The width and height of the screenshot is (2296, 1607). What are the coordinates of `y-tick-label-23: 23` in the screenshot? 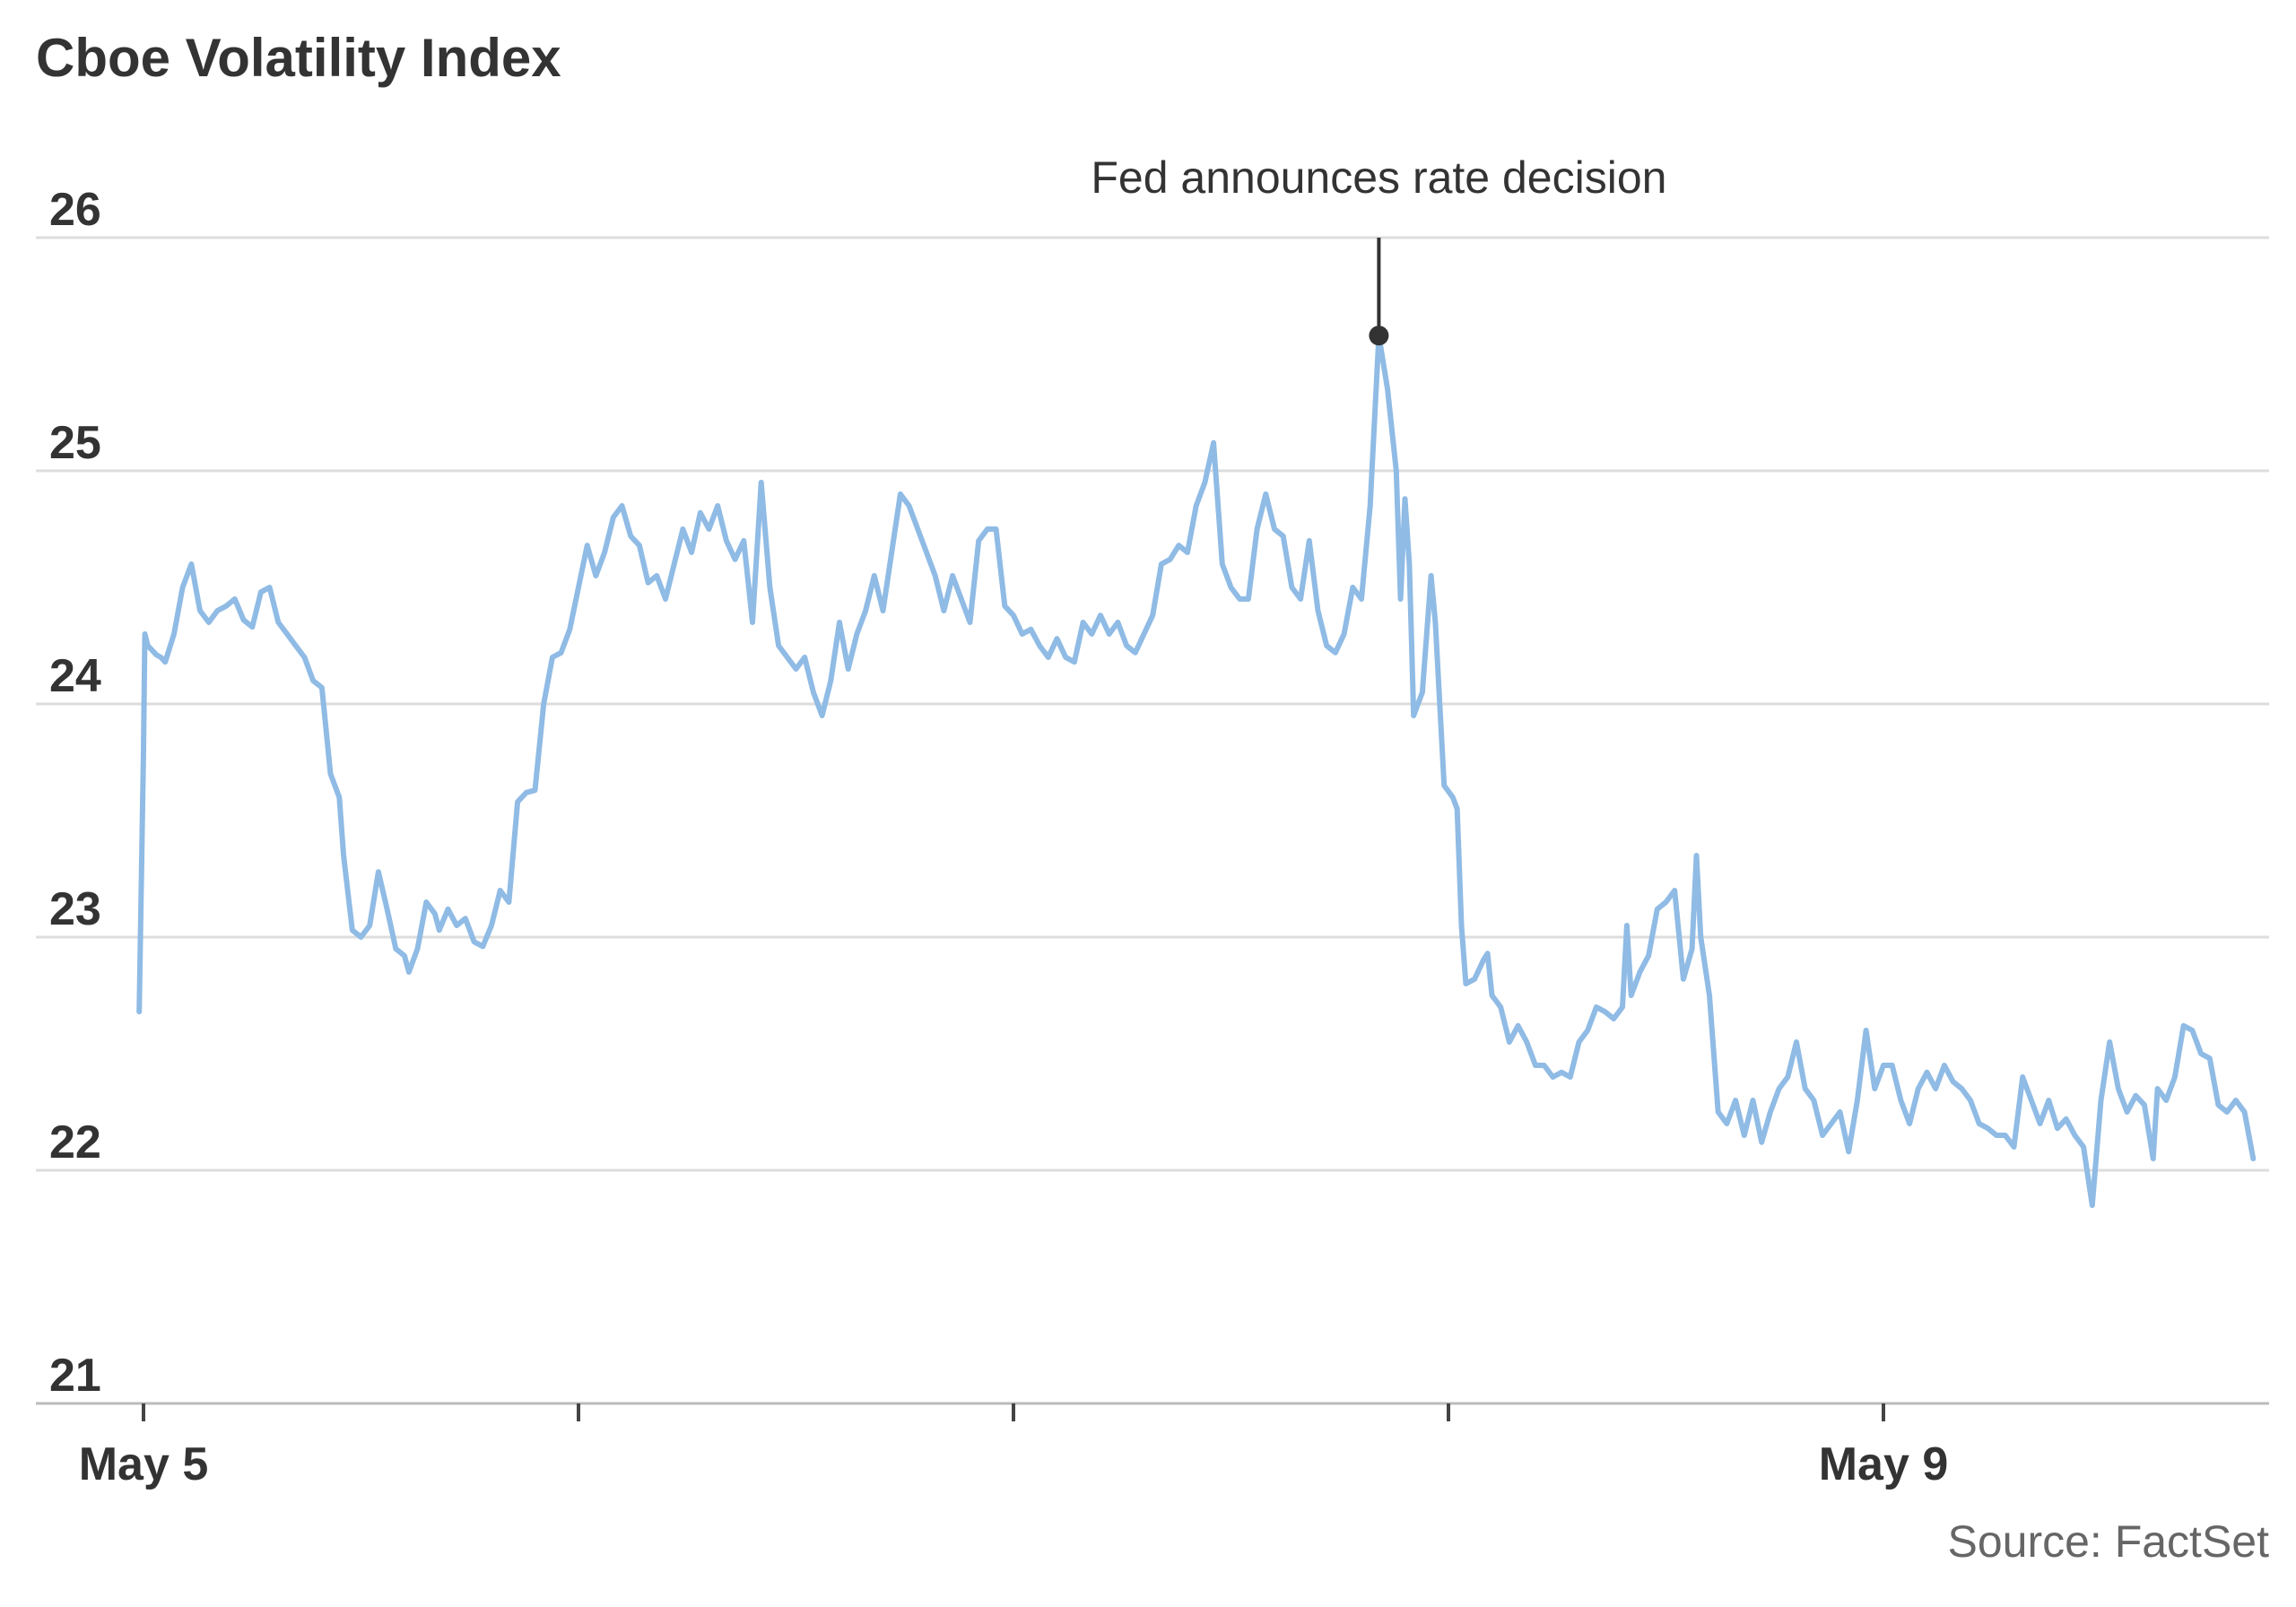 It's located at (75, 909).